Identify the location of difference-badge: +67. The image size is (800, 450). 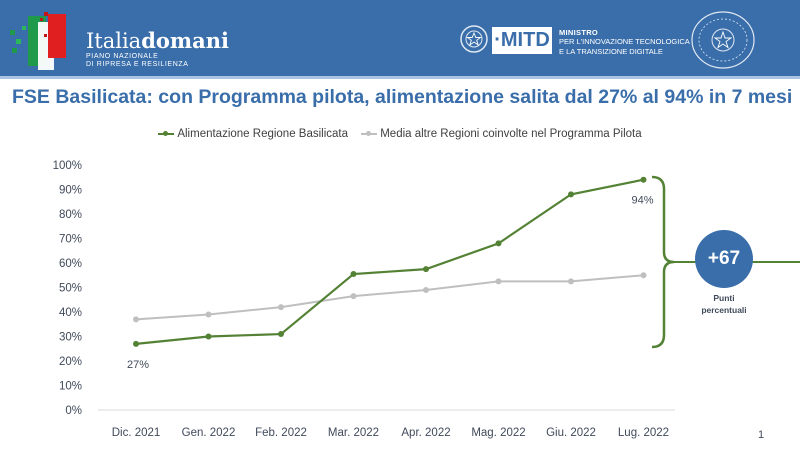
(724, 259).